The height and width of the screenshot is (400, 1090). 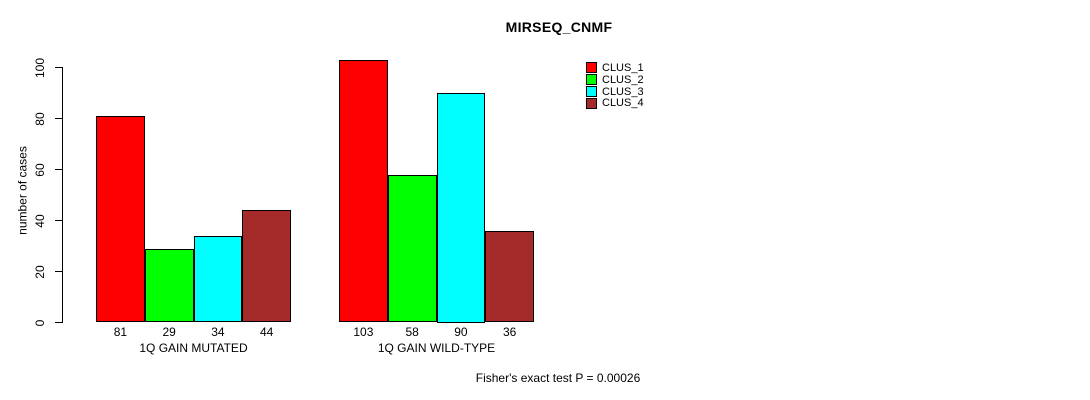 I want to click on bar-value-label: 90, so click(x=461, y=332).